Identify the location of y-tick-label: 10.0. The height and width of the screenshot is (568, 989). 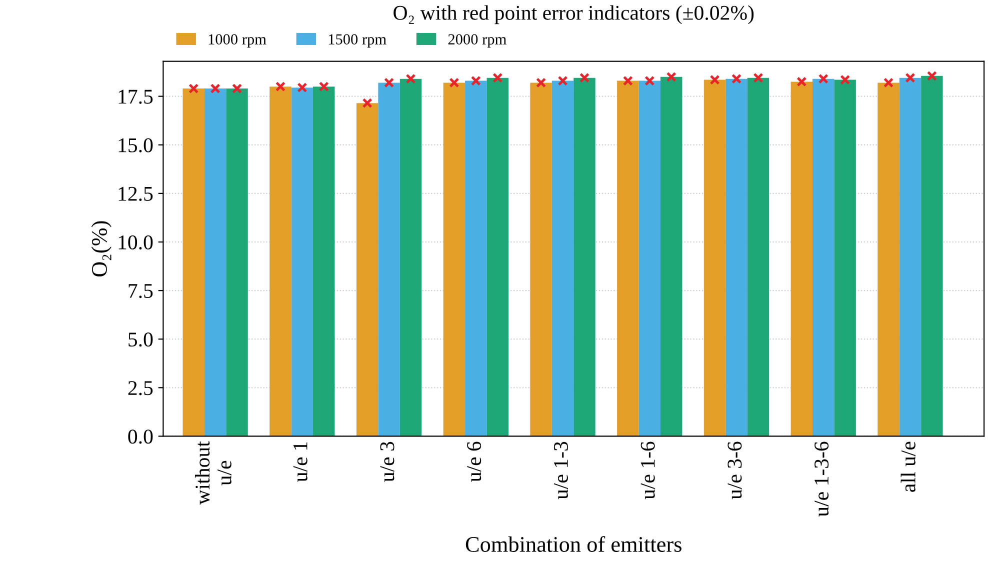
(135, 242).